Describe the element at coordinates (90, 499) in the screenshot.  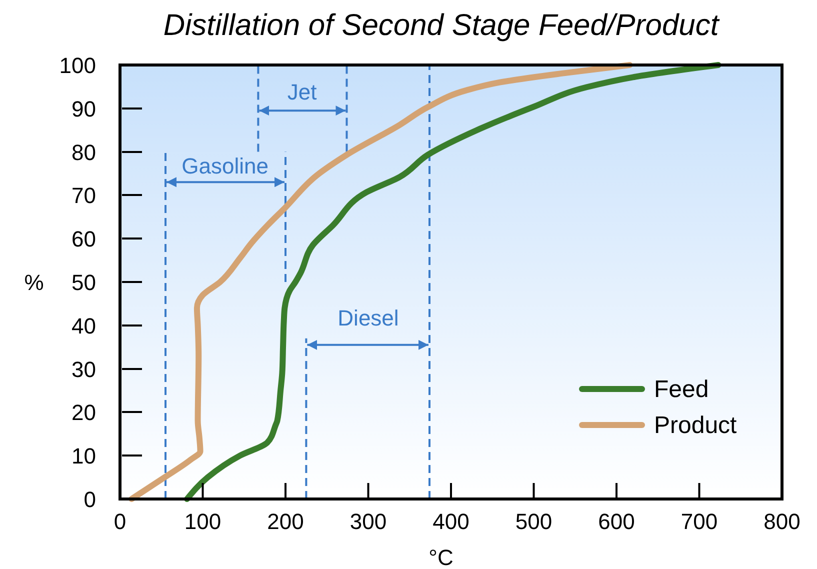
I see `y-tick-label: 0` at that location.